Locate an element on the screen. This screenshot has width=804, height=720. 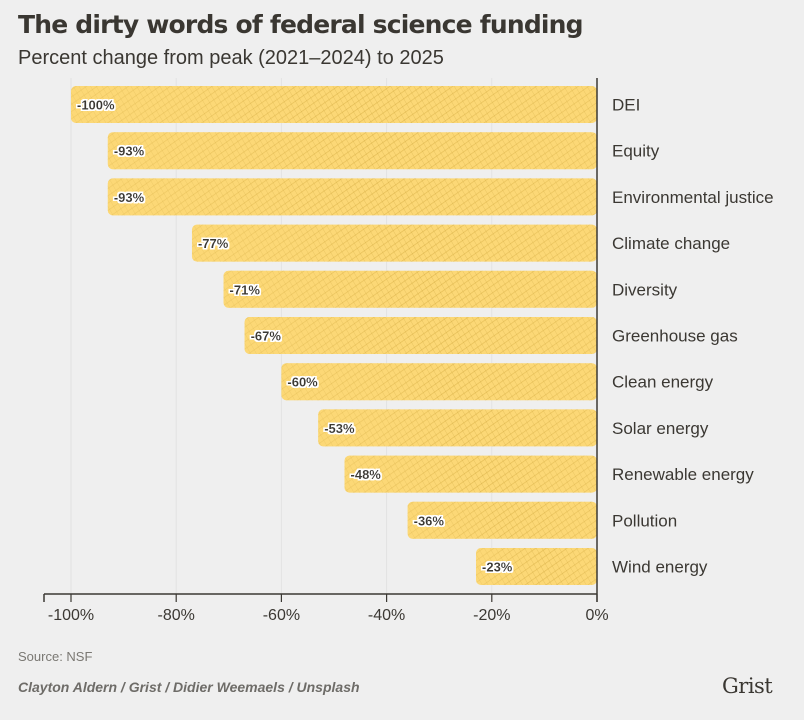
x-tick-label: -40% is located at coordinates (386, 615).